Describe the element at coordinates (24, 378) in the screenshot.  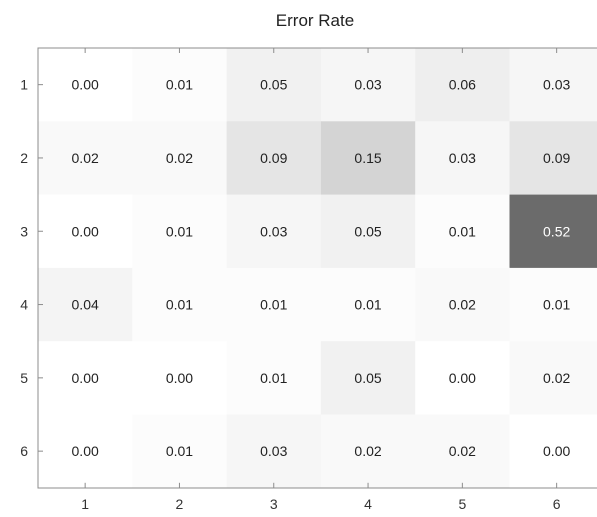
I see `y-tick-label: 5` at that location.